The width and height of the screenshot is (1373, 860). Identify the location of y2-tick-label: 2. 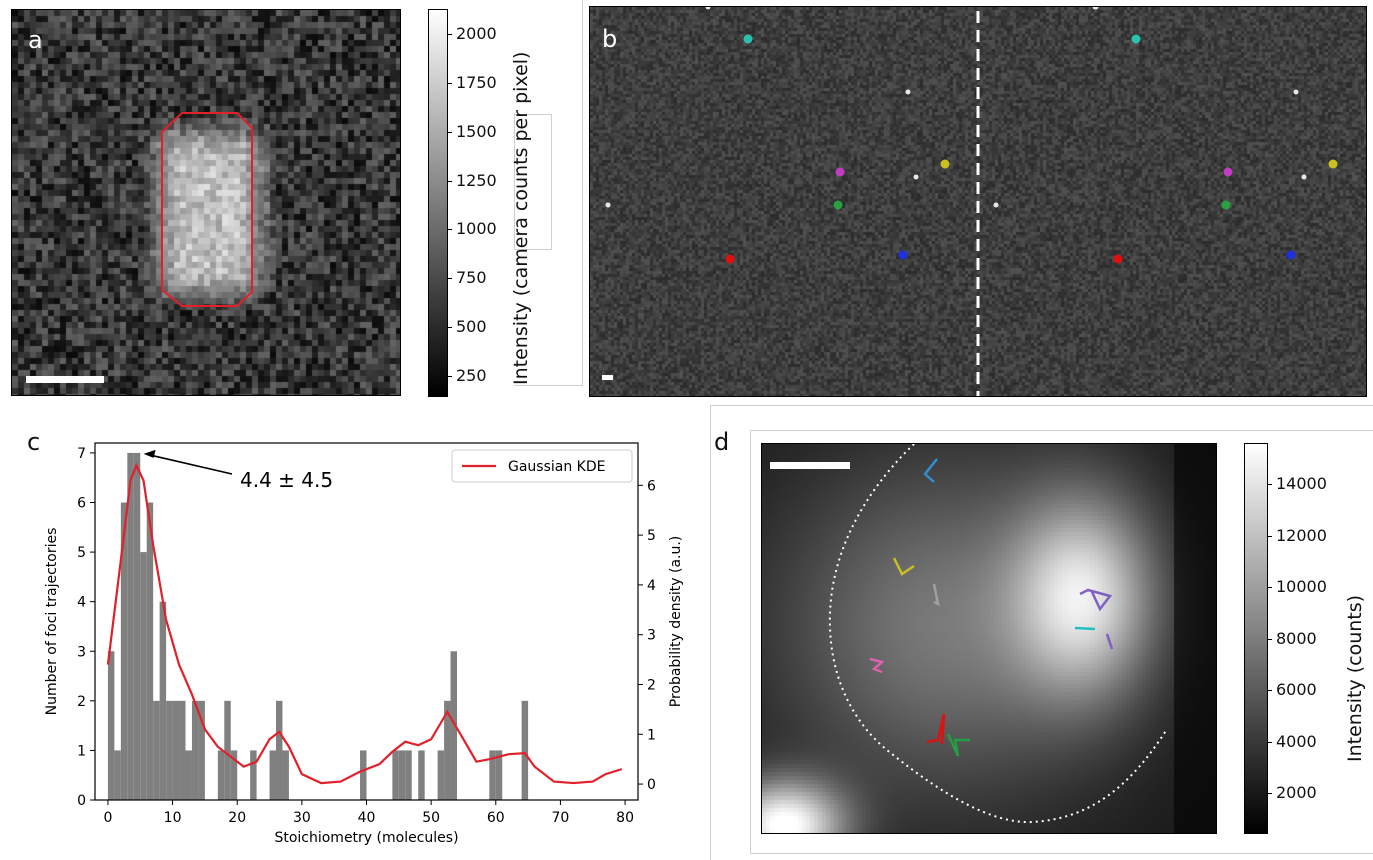
(651, 685).